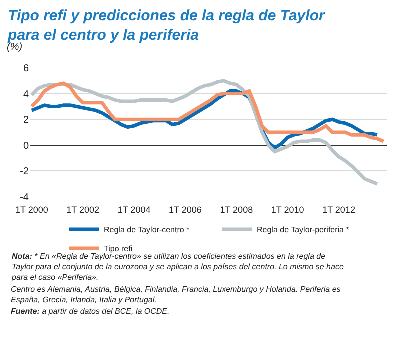  What do you see at coordinates (303, 230) in the screenshot?
I see `legend-label: Regla de Taylor-periferia *` at bounding box center [303, 230].